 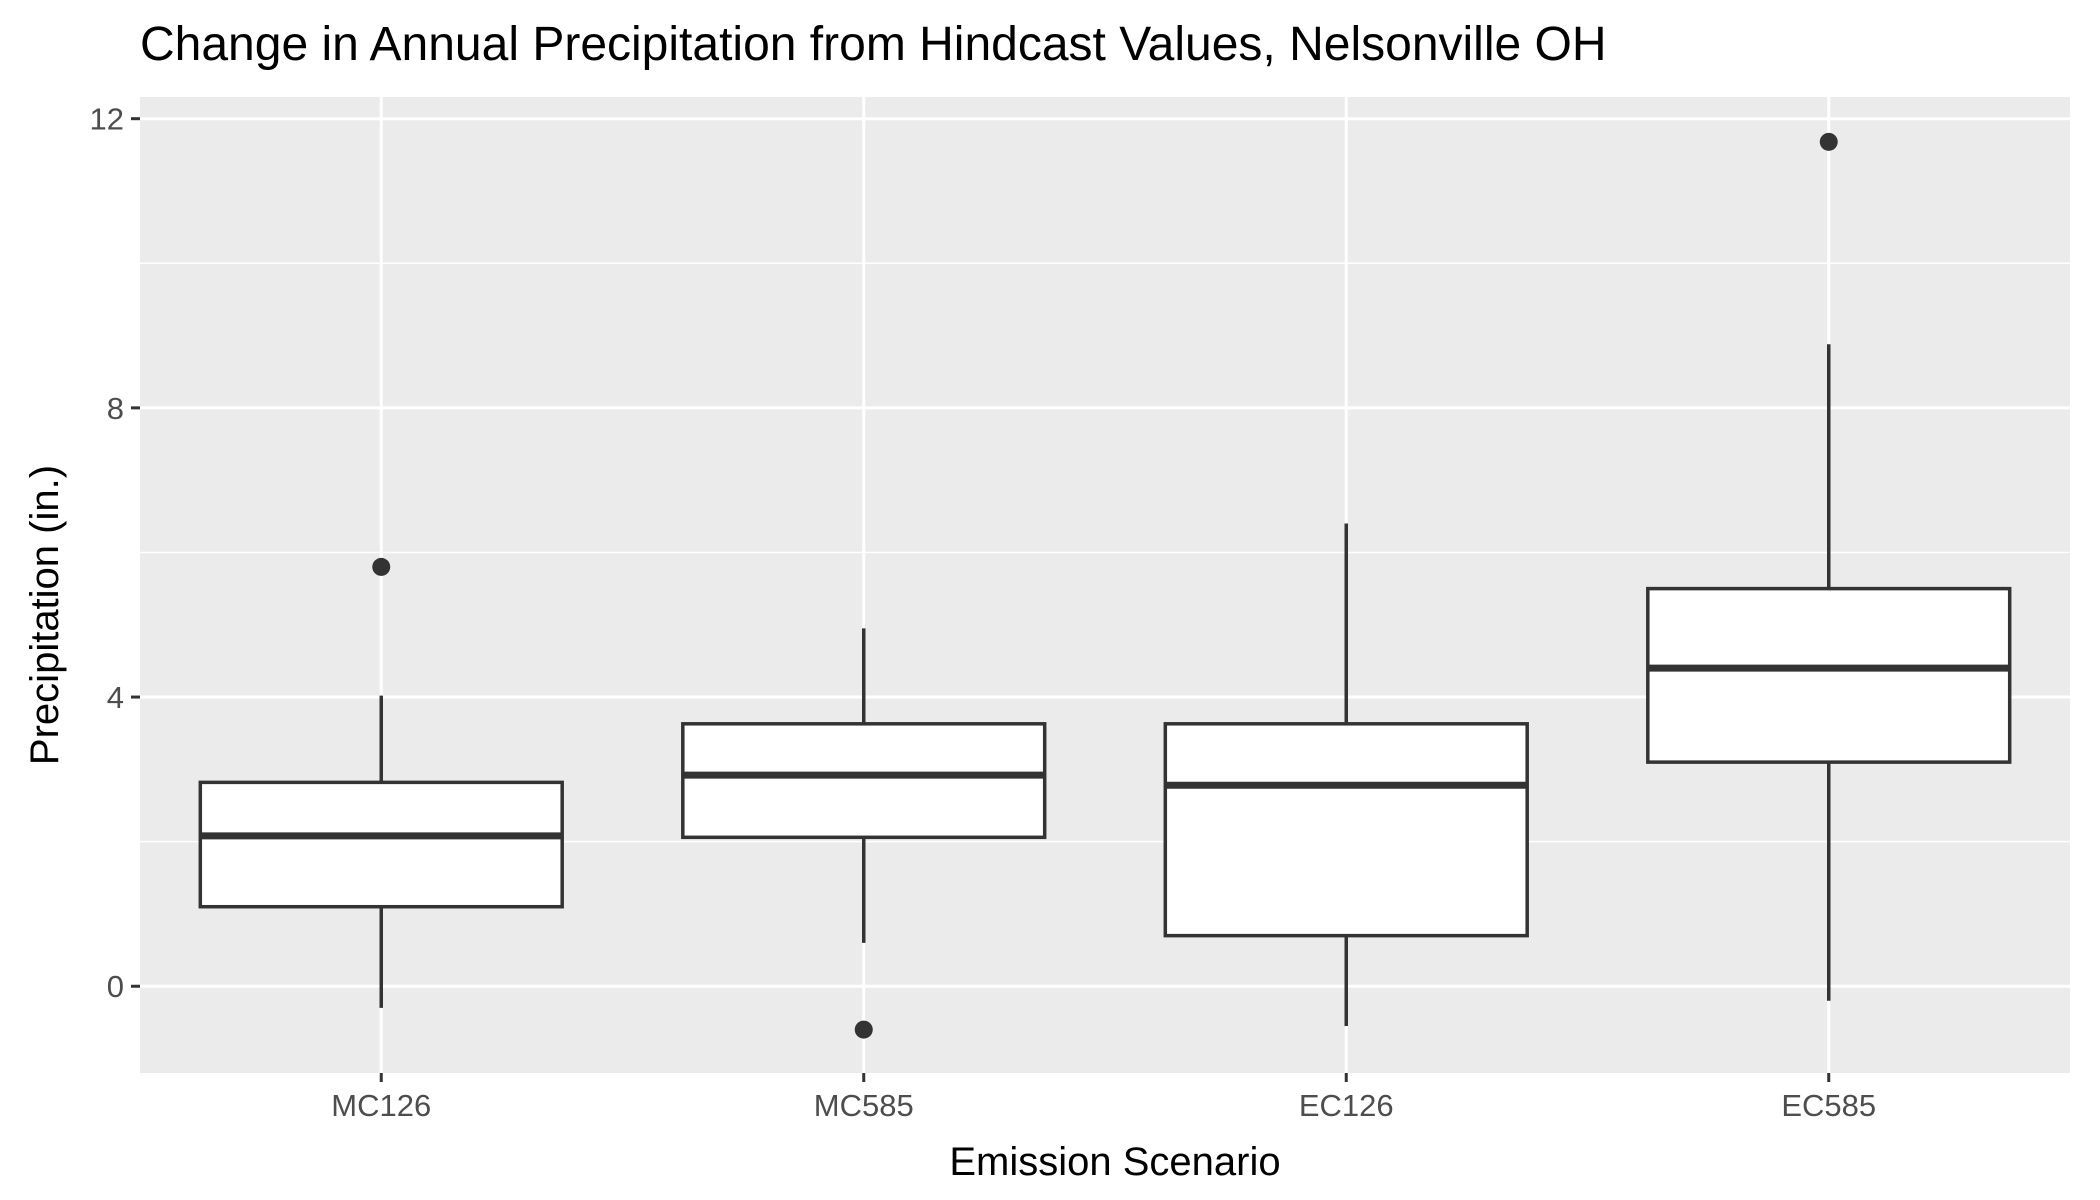 I want to click on x-tick-label: MC126, so click(x=381, y=1105).